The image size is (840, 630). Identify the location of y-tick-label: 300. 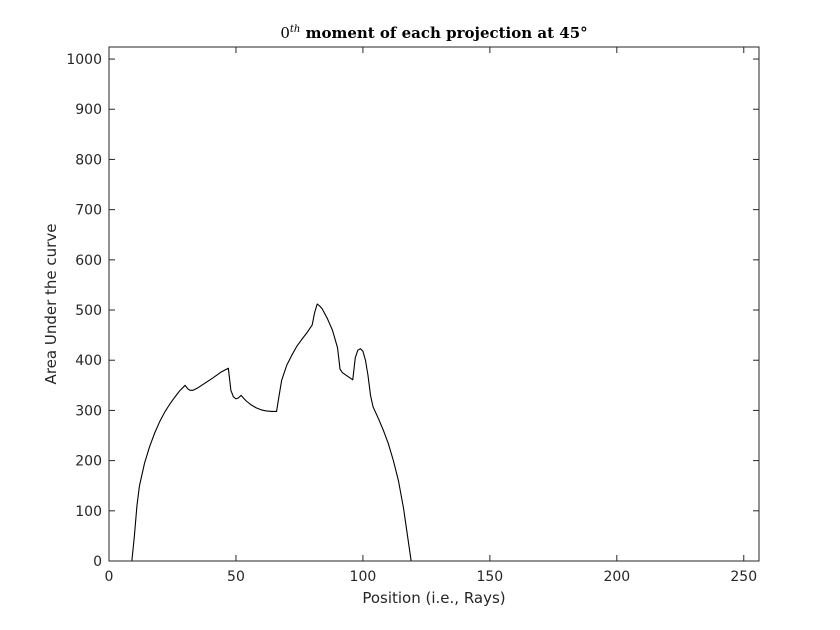
(88, 411).